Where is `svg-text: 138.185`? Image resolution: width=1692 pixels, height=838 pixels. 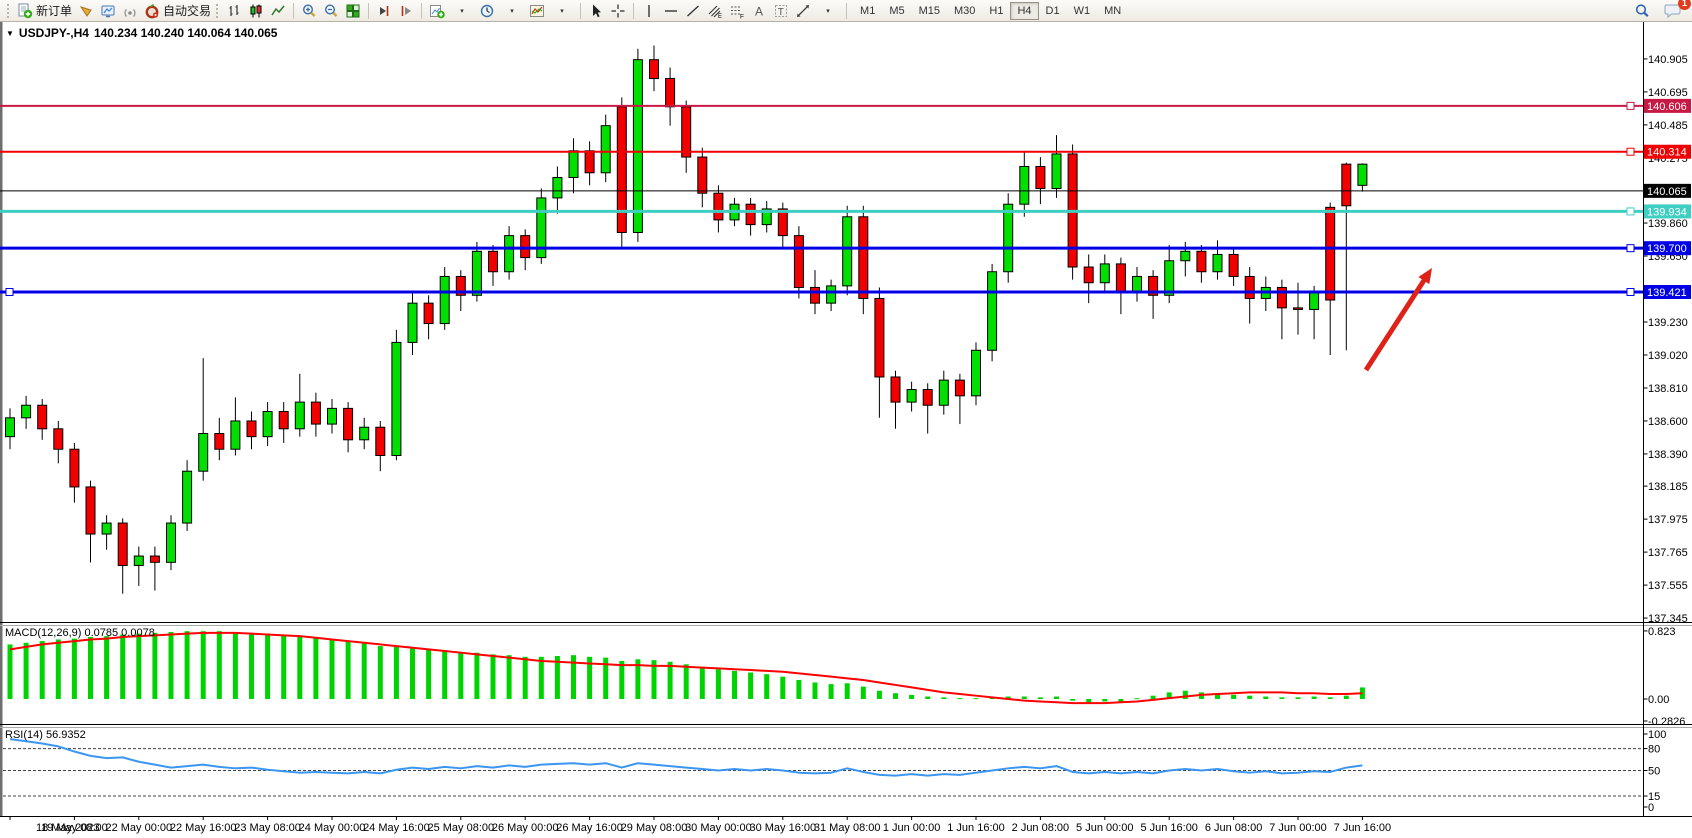
svg-text: 138.185 is located at coordinates (1668, 487).